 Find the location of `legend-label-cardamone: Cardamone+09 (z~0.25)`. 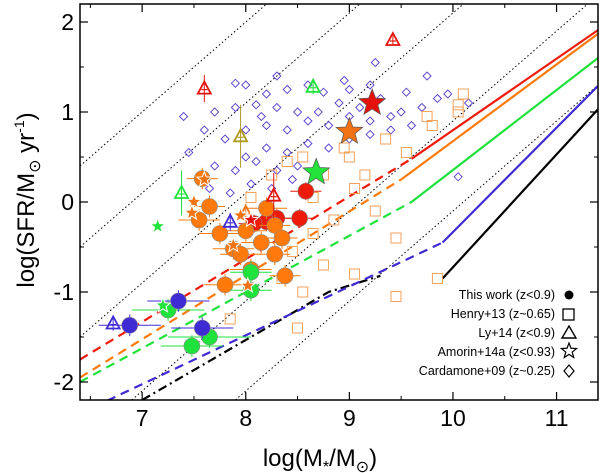

legend-label-cardamone: Cardamone+09 (z~0.25) is located at coordinates (487, 371).